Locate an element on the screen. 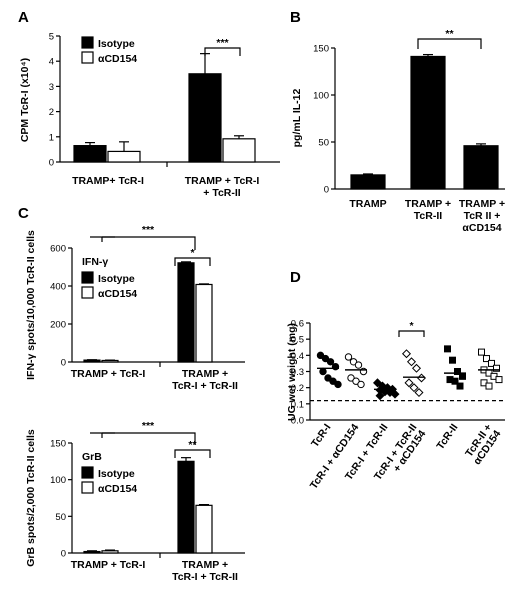 The width and height of the screenshot is (520, 602). x-tick-label: TcR-II is located at coordinates (447, 437).